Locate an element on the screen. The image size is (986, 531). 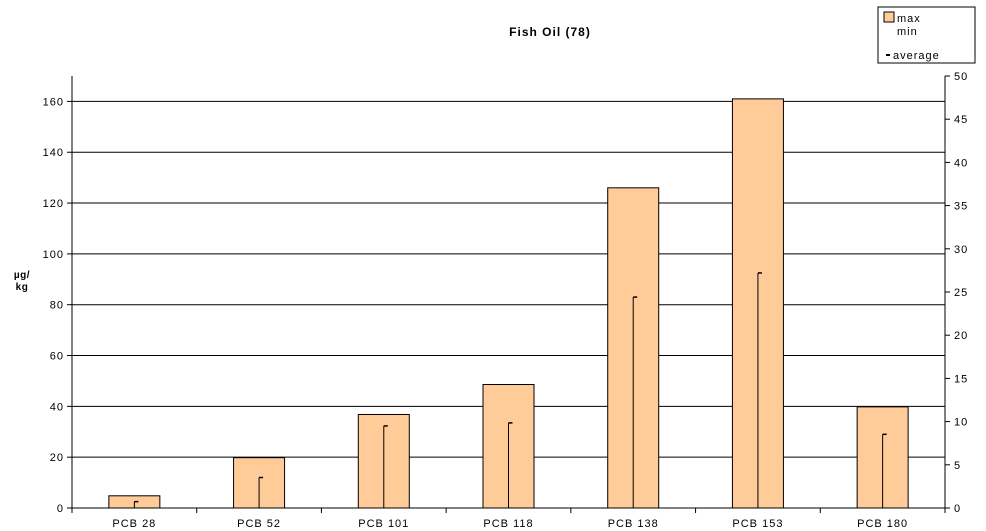
y-tick-label: 100 is located at coordinates (53, 255).